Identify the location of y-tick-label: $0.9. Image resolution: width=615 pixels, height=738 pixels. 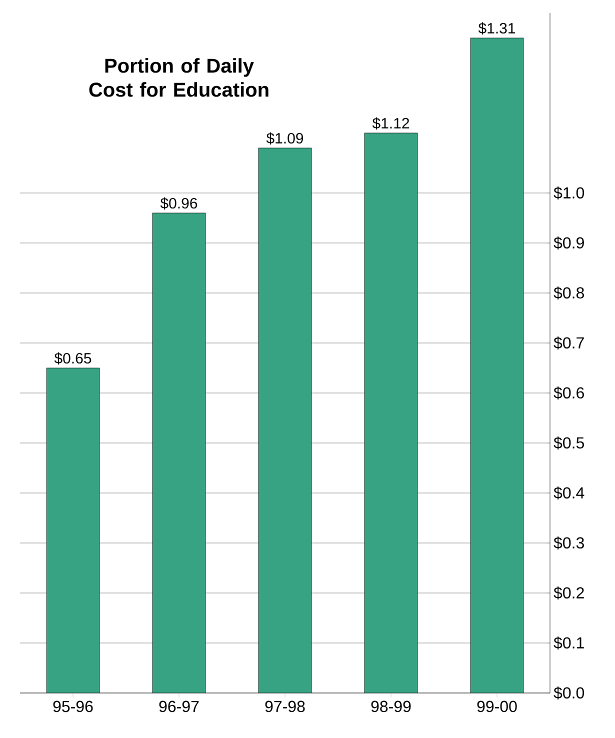
(569, 243).